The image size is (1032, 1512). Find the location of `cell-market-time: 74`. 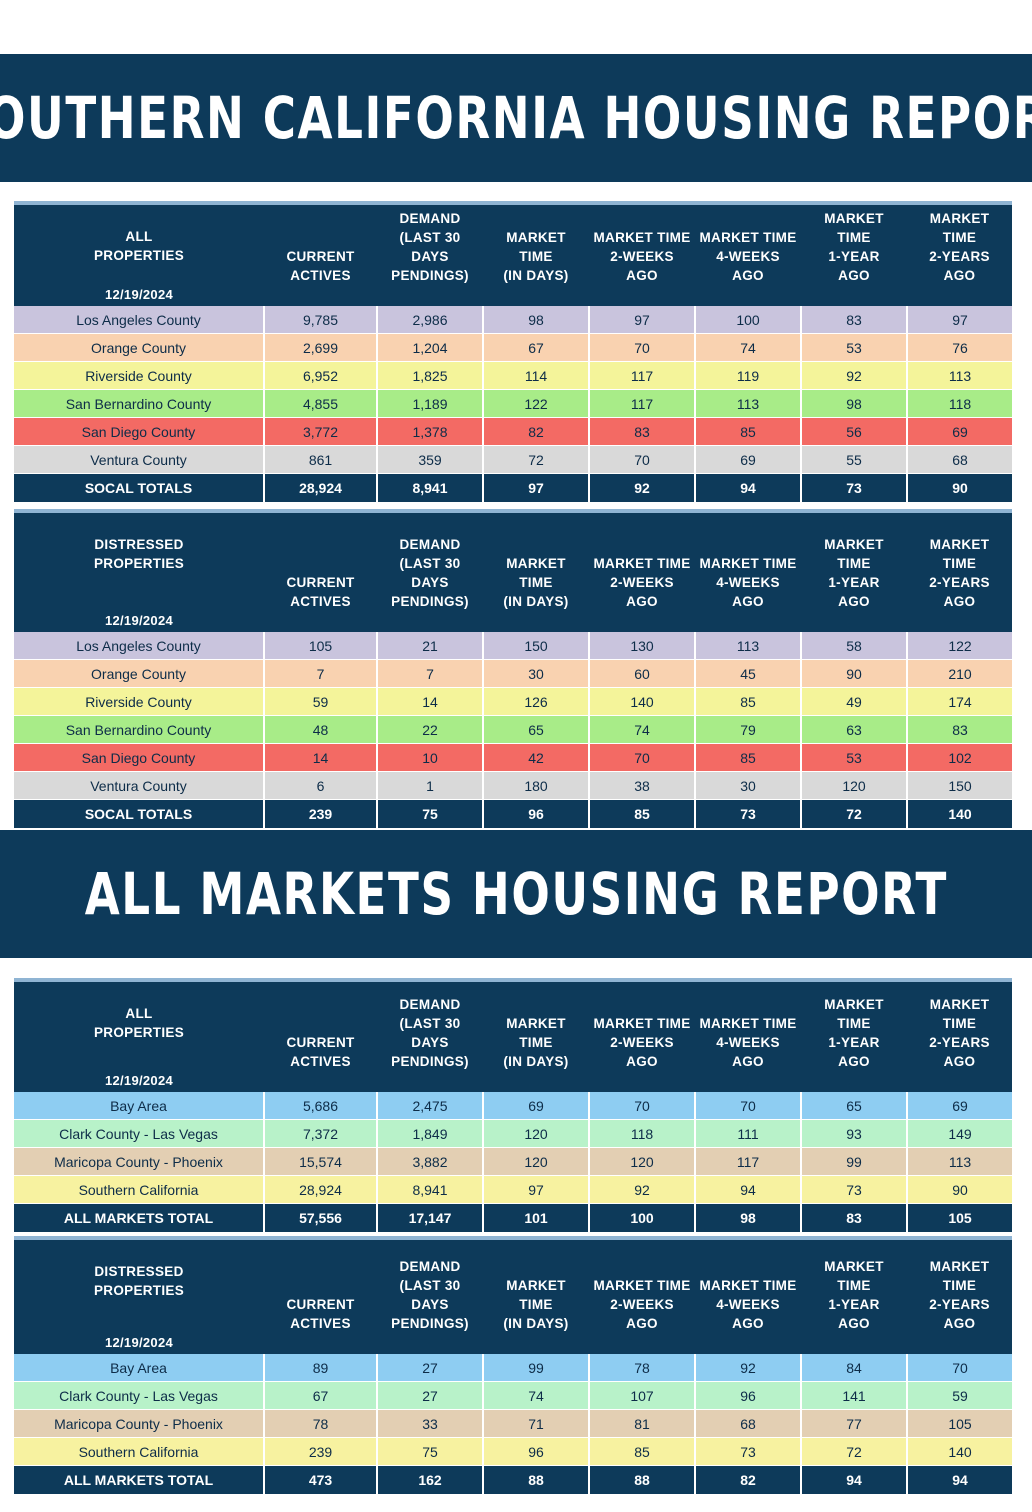

cell-market-time: 74 is located at coordinates (536, 1395).